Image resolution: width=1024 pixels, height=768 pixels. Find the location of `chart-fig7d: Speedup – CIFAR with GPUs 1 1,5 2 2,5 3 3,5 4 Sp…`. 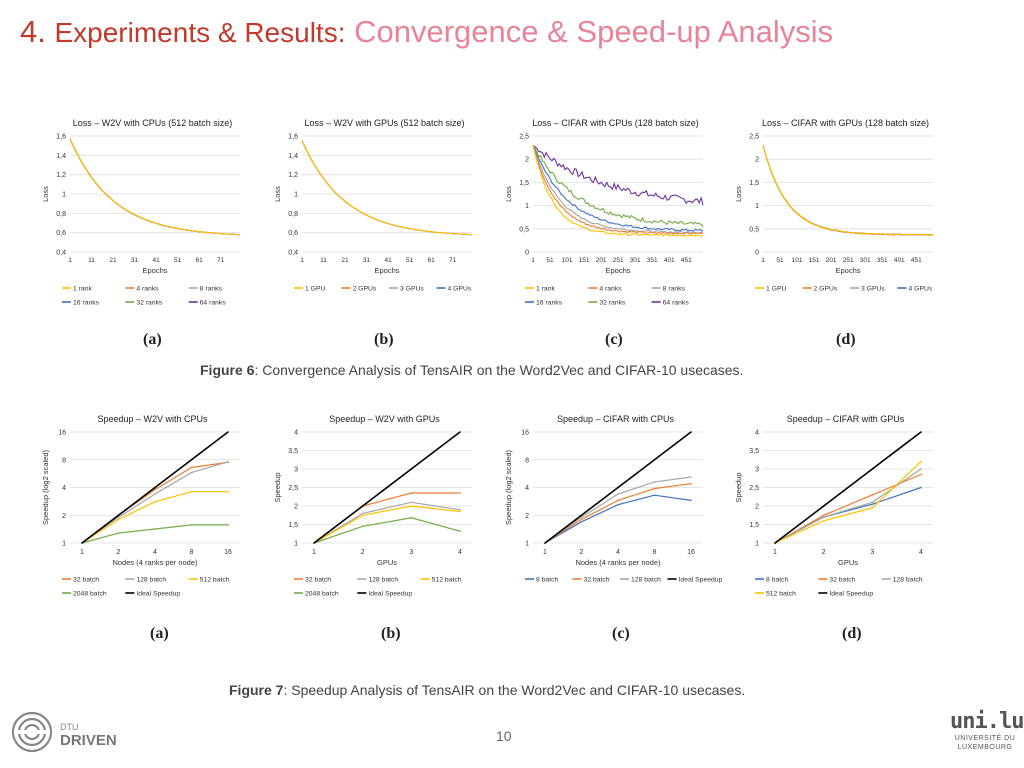

chart-fig7d: Speedup – CIFAR with GPUs 1 1,5 2 2,5 3 3,5 4 Sp… is located at coordinates (833, 506).